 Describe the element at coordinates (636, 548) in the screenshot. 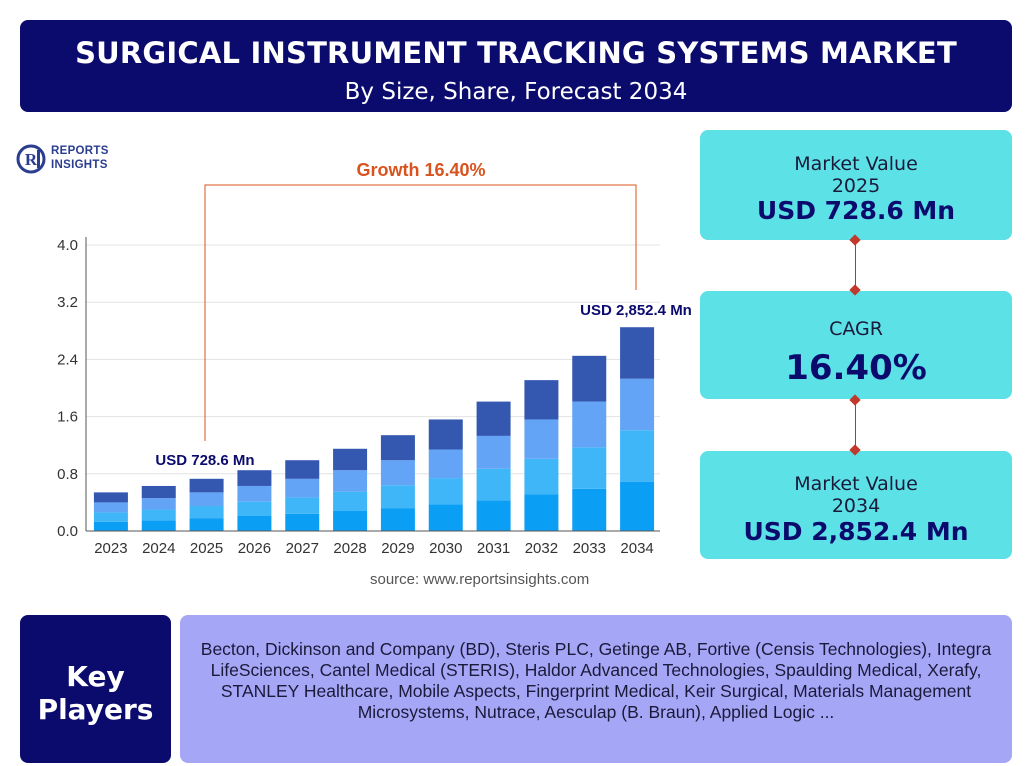

I see `x-tick-label: 2034` at that location.